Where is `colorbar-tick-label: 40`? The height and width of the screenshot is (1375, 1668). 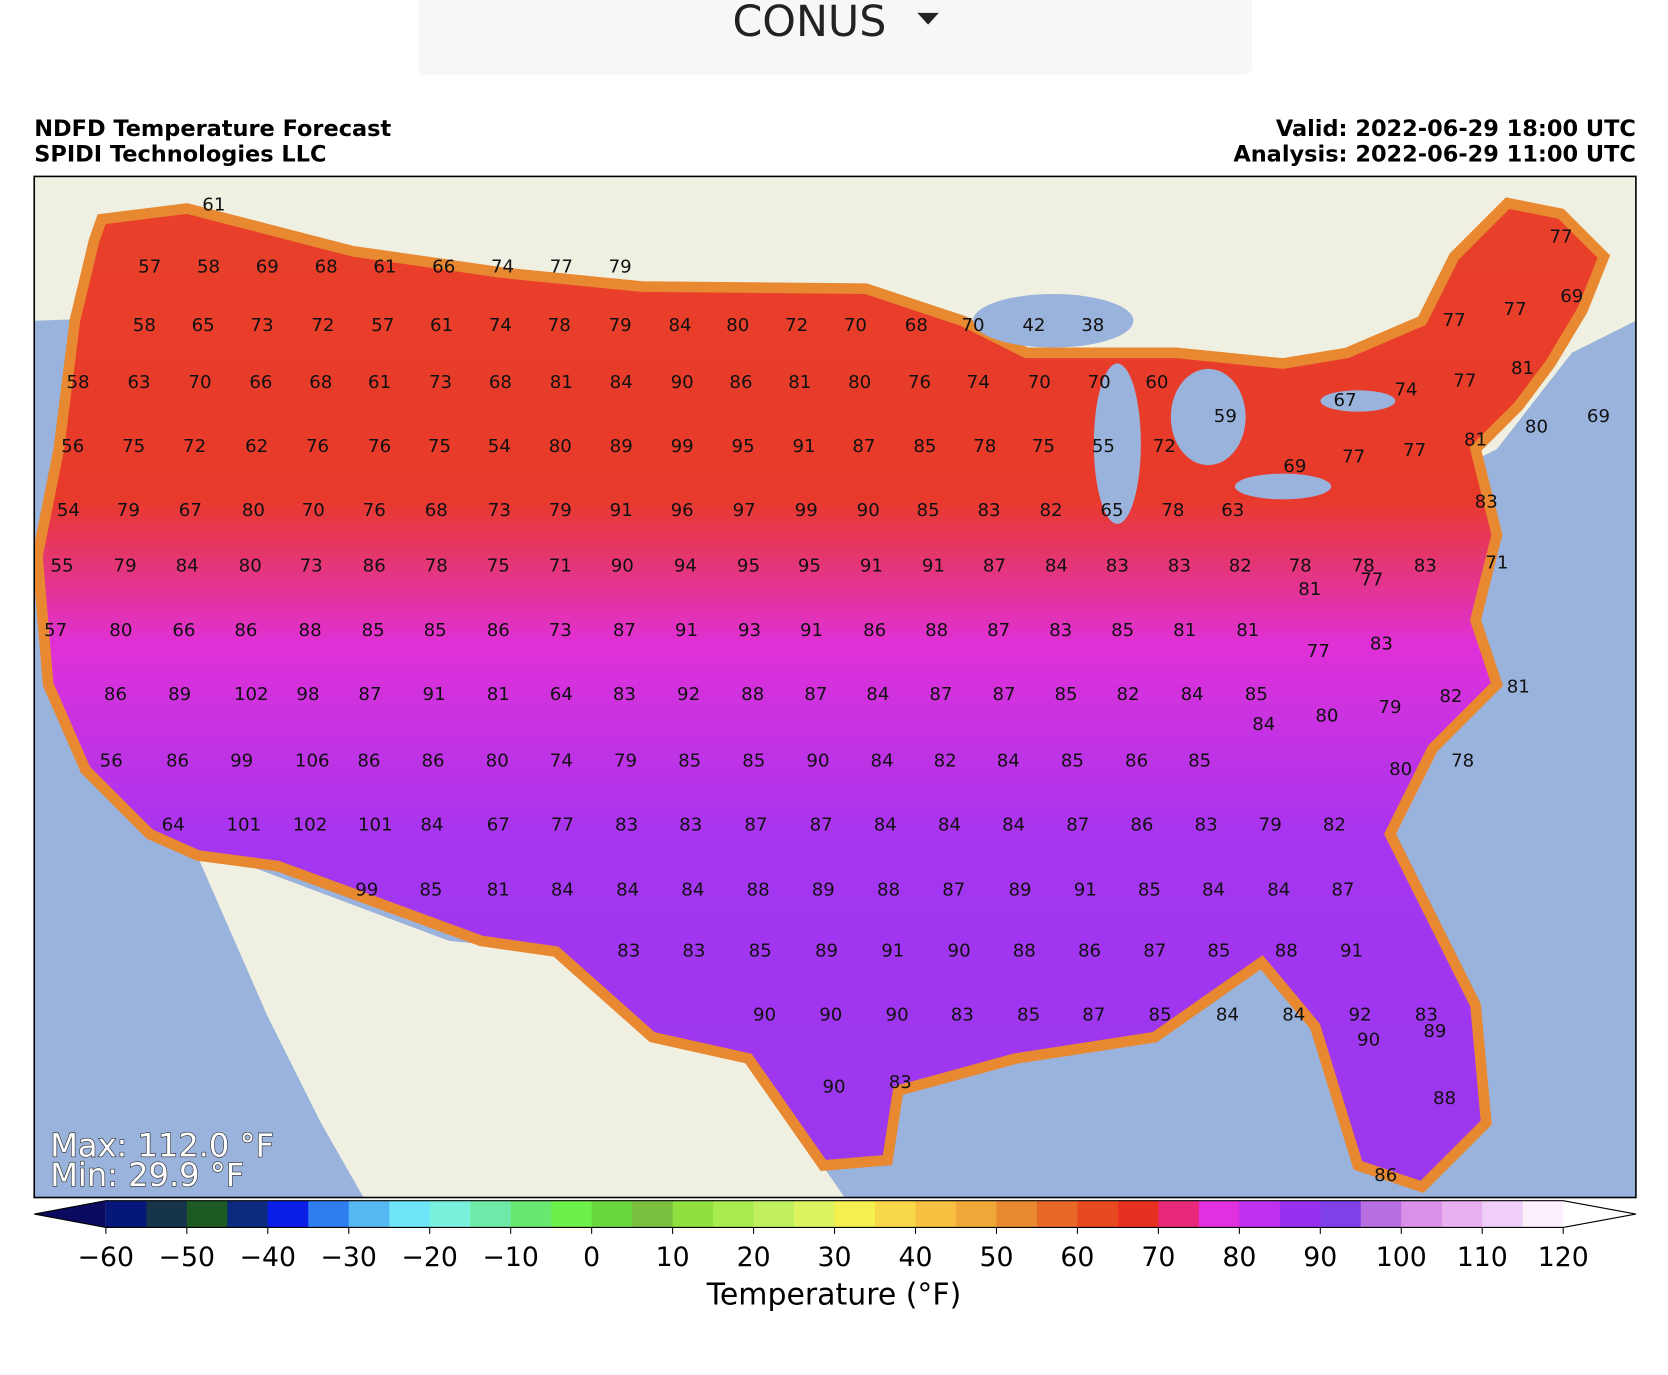
colorbar-tick-label: 40 is located at coordinates (915, 1257).